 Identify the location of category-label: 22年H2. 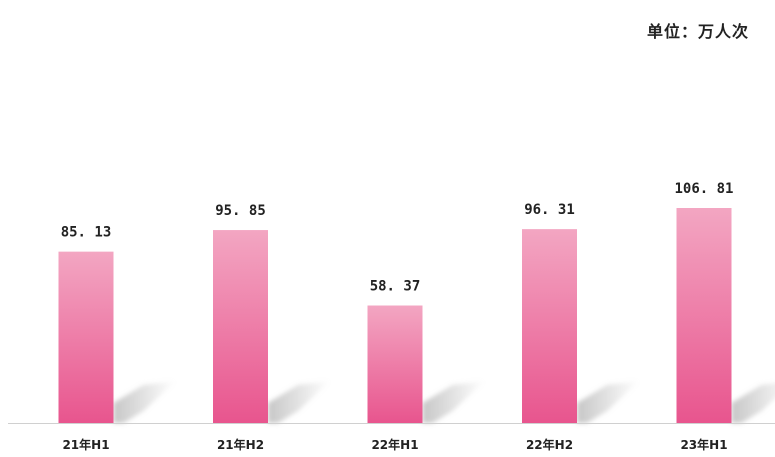
(549, 444).